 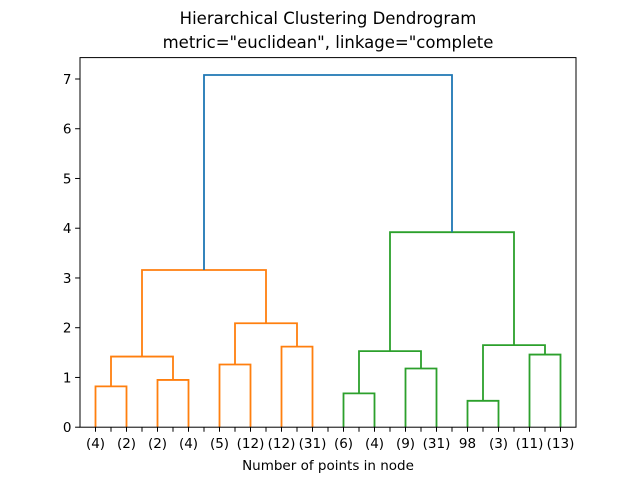 What do you see at coordinates (328, 18) in the screenshot?
I see `chart-title: Hierarchical Clustering Dendrogram` at bounding box center [328, 18].